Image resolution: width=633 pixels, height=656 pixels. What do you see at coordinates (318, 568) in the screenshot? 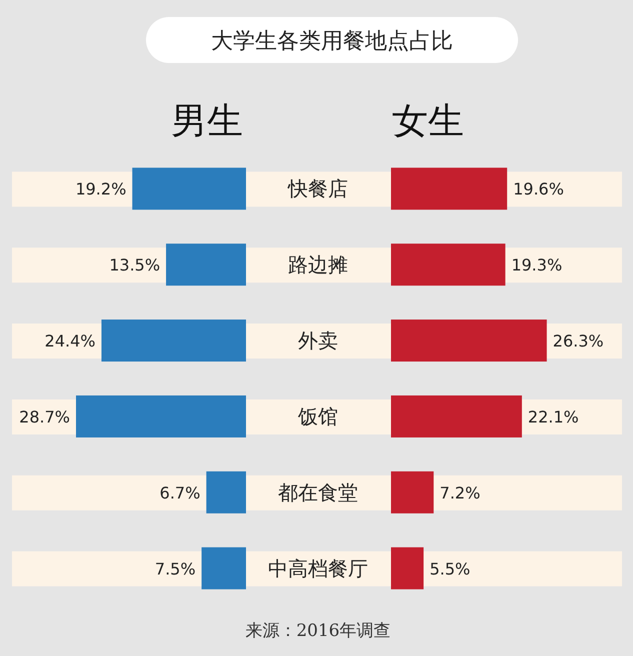
I see `y-tick-label: 中高档餐厅` at bounding box center [318, 568].